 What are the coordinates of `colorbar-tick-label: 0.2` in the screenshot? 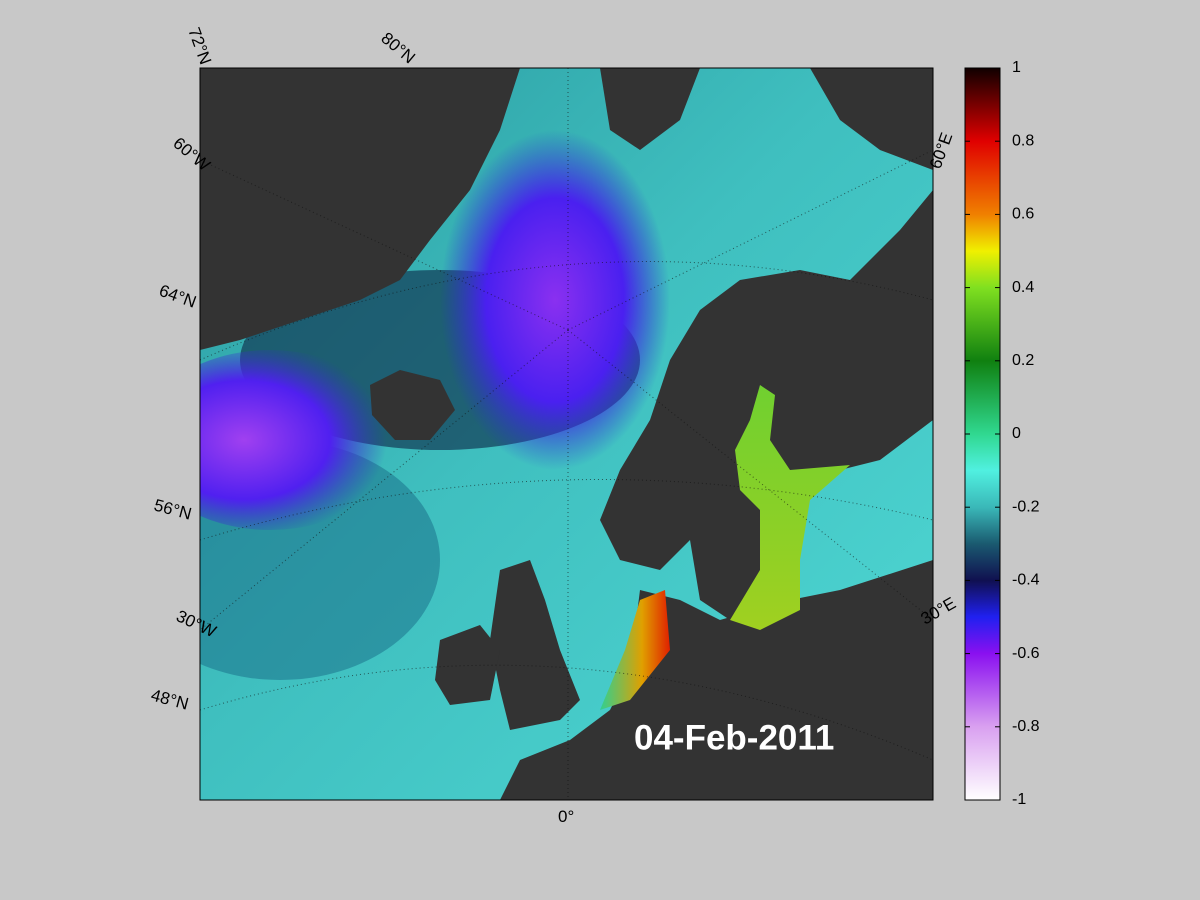 It's located at (1023, 360).